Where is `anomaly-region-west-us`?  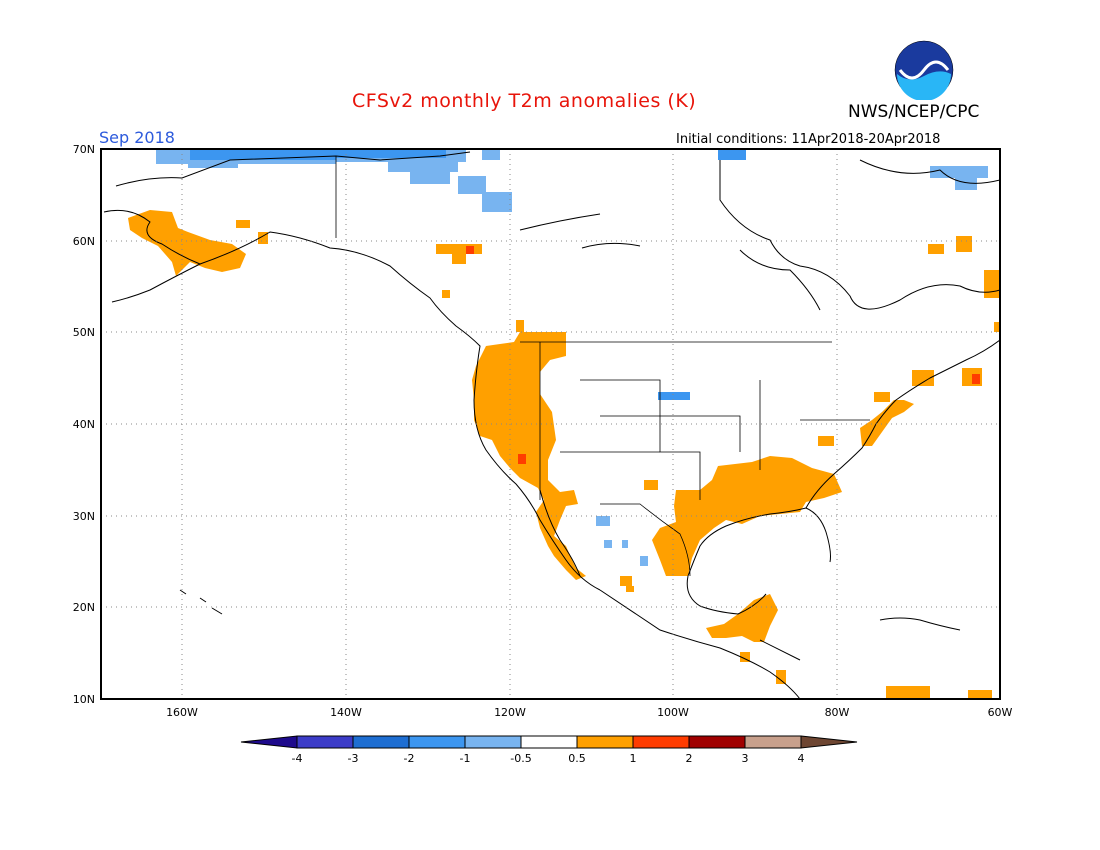 anomaly-region-west-us is located at coordinates (511, 412).